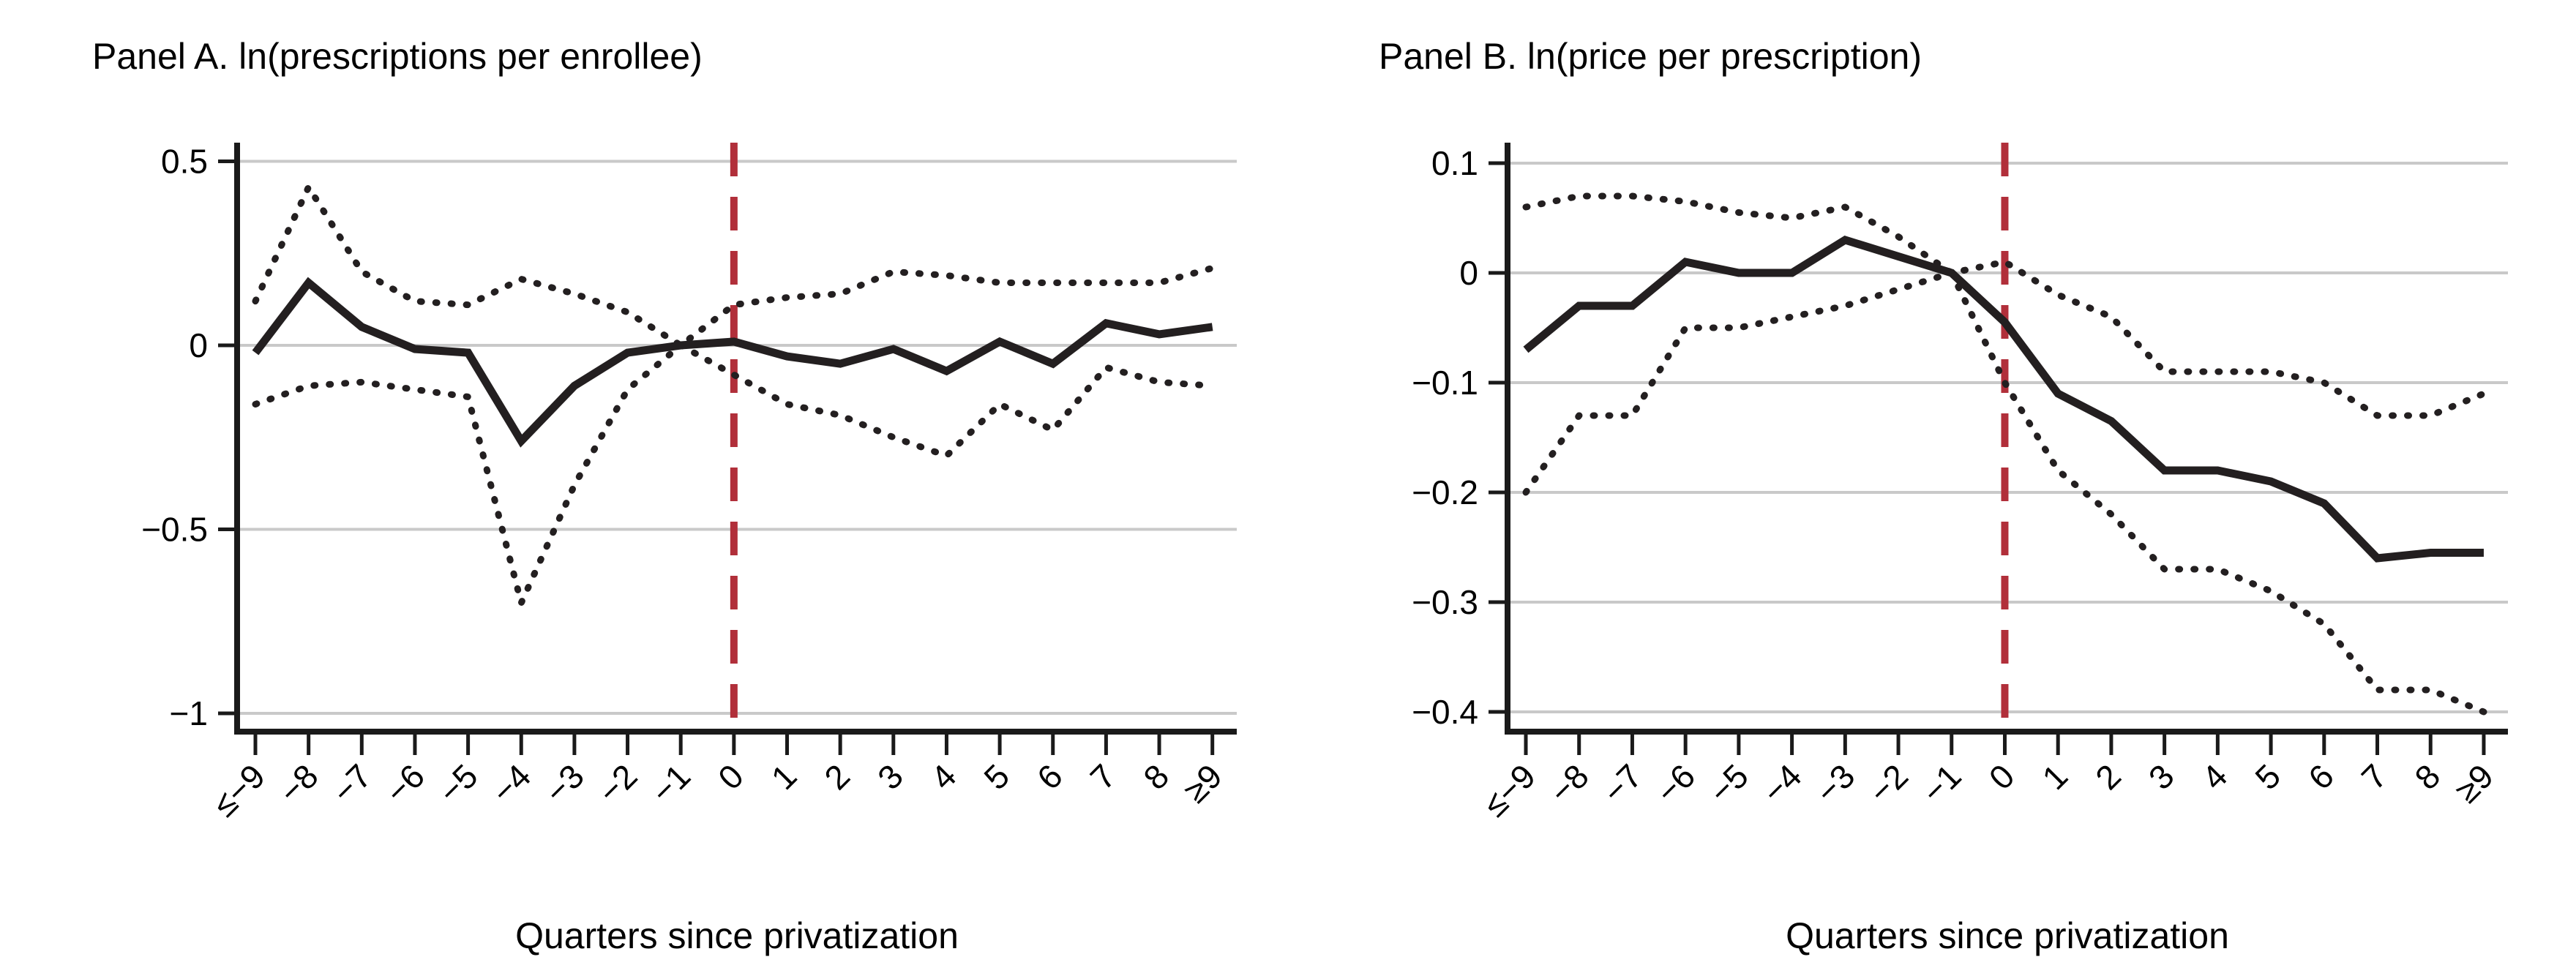 The image size is (2576, 976). I want to click on panel-a-x-tick-label: ≥9, so click(1202, 783).